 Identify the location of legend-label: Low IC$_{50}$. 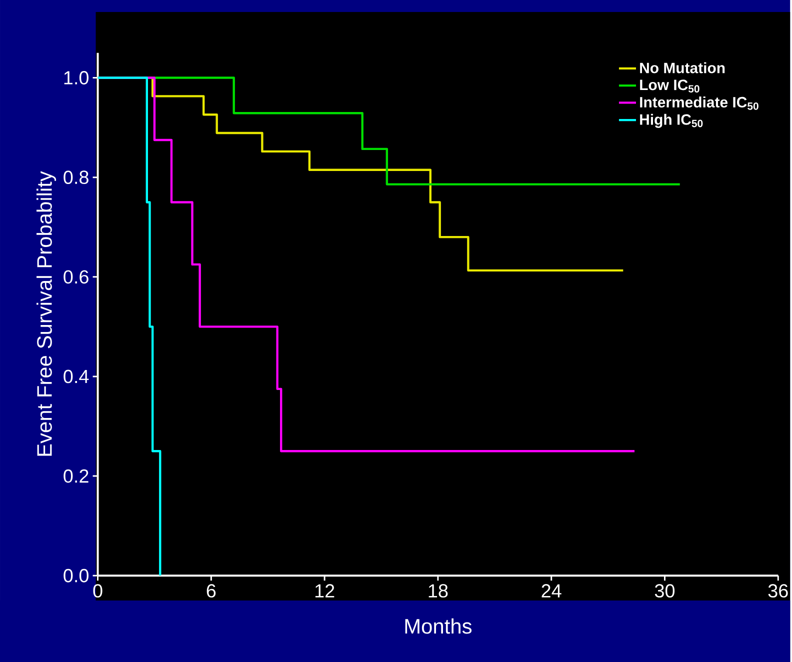
(670, 85).